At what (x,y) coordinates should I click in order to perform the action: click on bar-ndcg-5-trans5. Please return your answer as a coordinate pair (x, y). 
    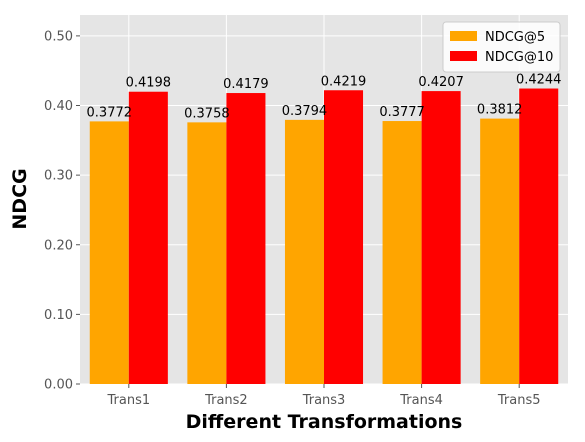
    Looking at the image, I should click on (500, 251).